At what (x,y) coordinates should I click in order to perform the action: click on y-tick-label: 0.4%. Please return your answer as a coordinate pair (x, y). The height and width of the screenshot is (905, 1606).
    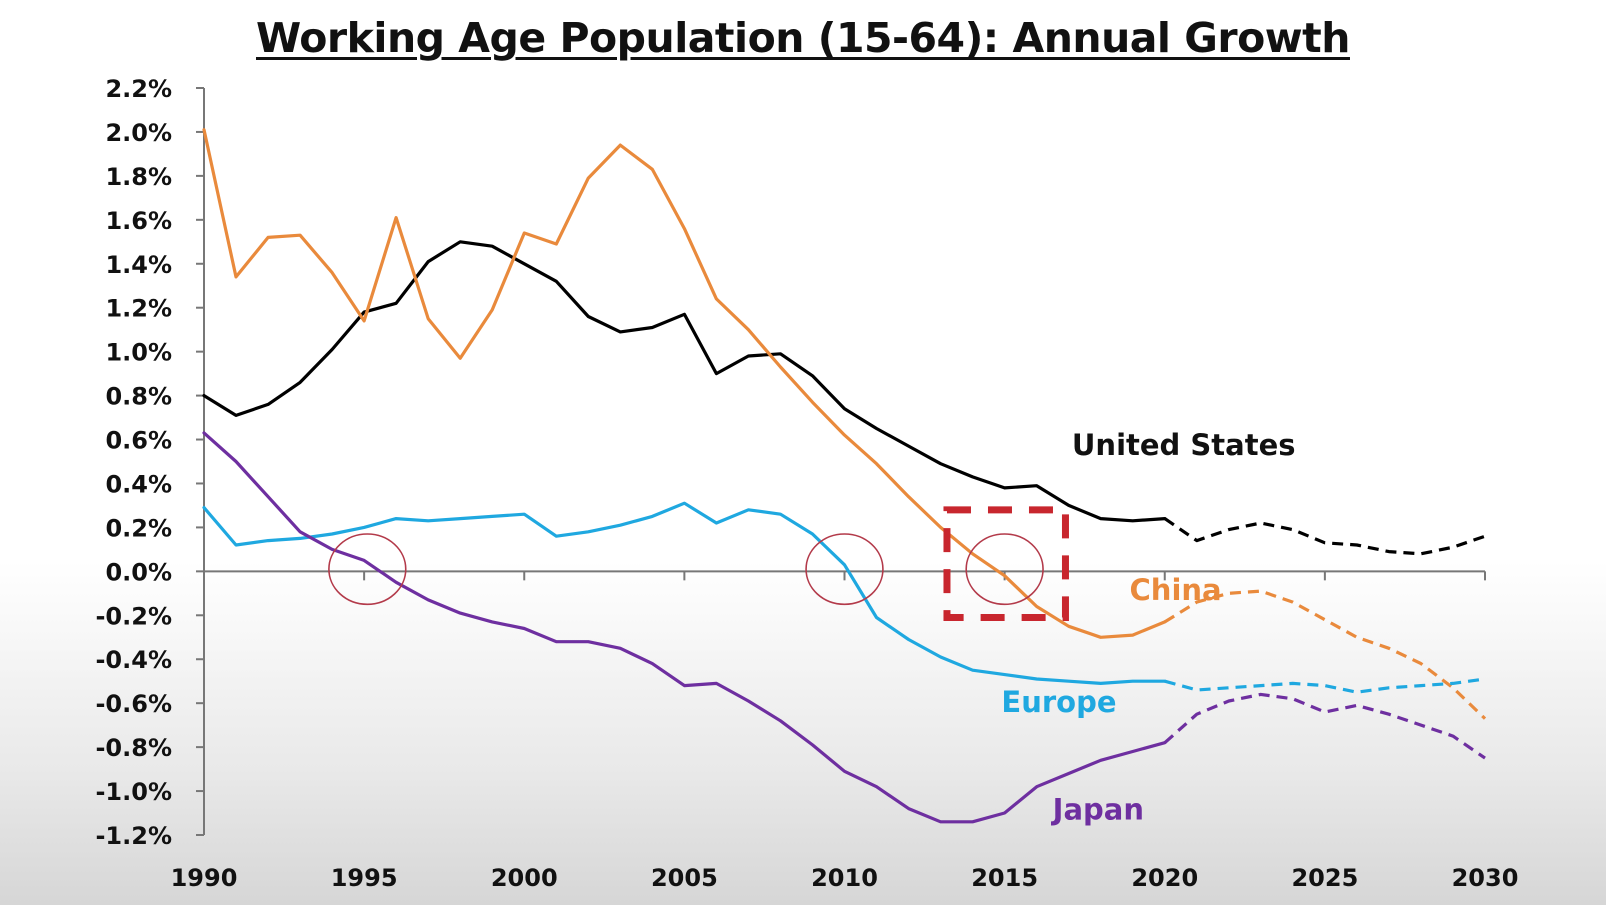
    Looking at the image, I should click on (138, 484).